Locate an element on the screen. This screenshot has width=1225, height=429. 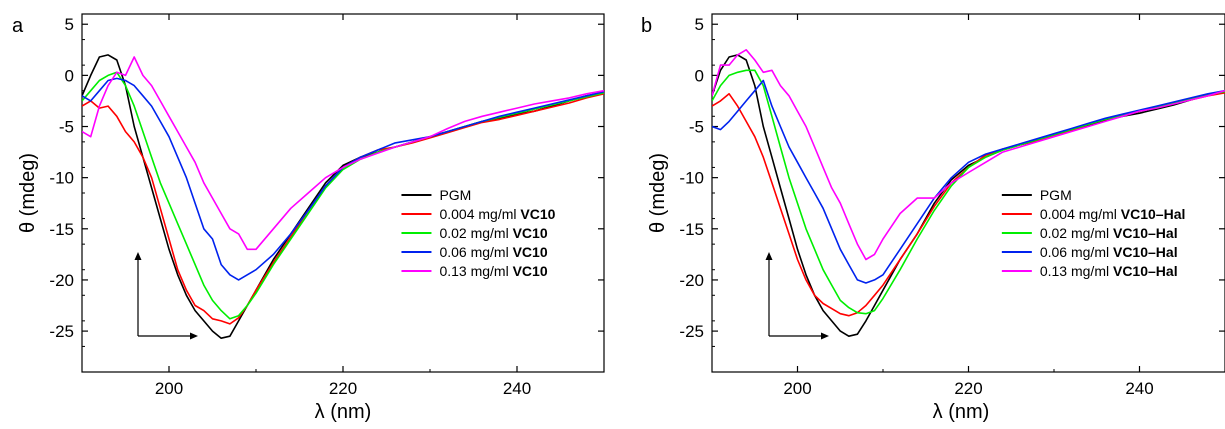
legend-entry: 0.004 mg/ml VC10–Hal is located at coordinates (1113, 214).